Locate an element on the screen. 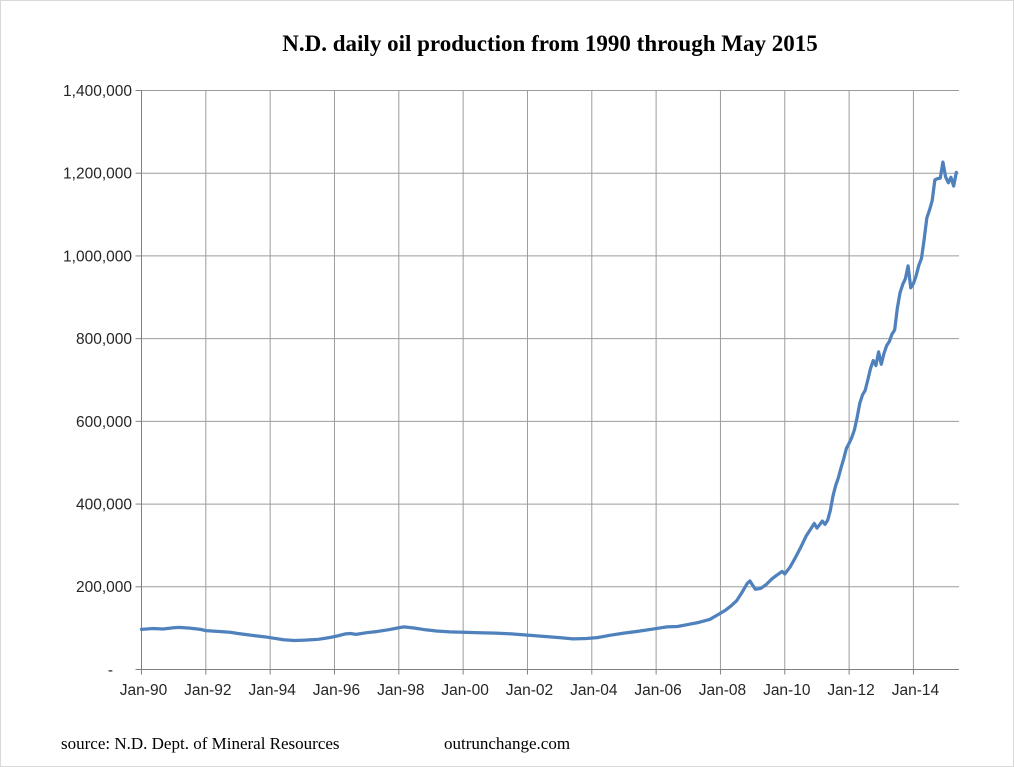 The image size is (1014, 767). source-text: source: N.D. Dept. of Mineral Resources is located at coordinates (200, 743).